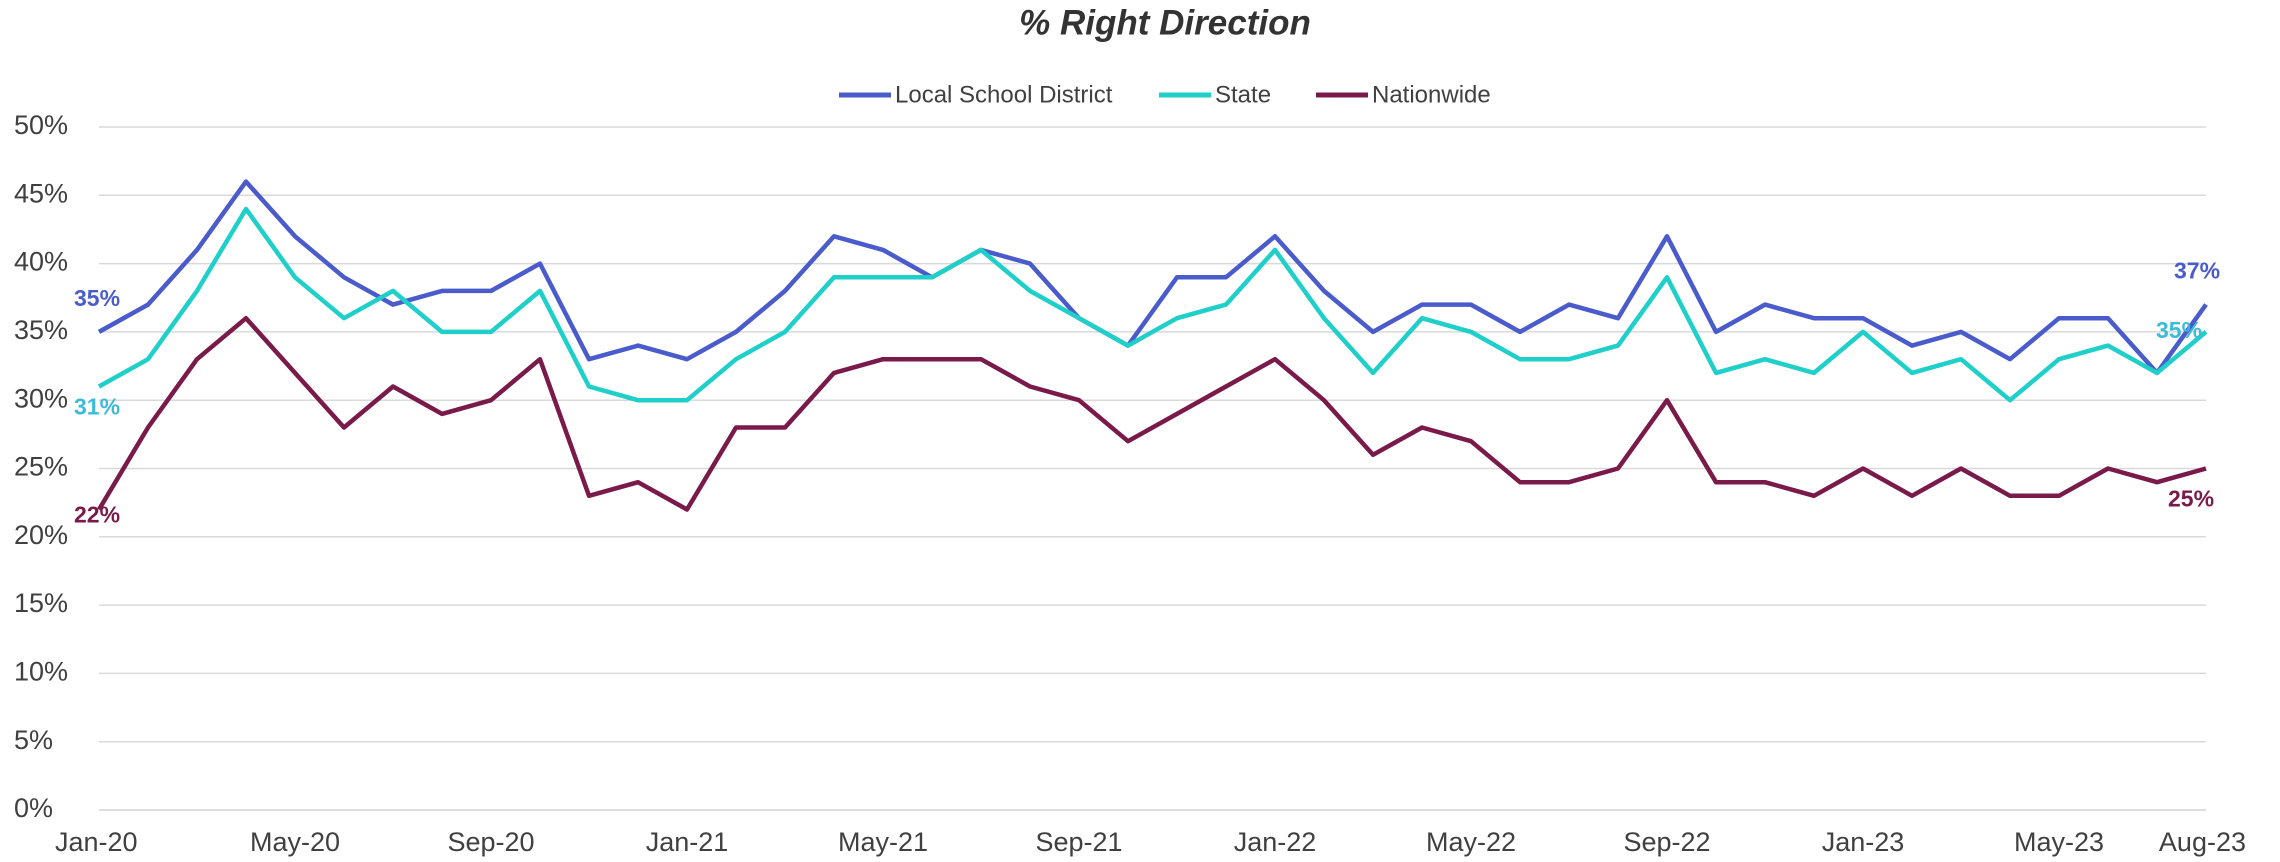 The image size is (2280, 862). I want to click on data-label: 31%, so click(97, 407).